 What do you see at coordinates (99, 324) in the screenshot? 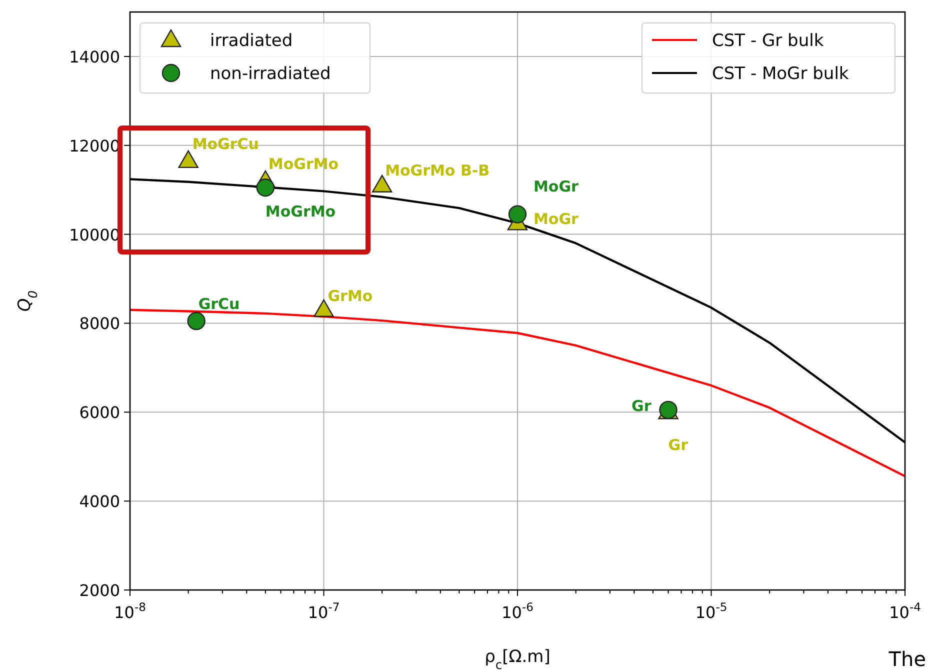
I see `y-tick-label: 8000` at bounding box center [99, 324].